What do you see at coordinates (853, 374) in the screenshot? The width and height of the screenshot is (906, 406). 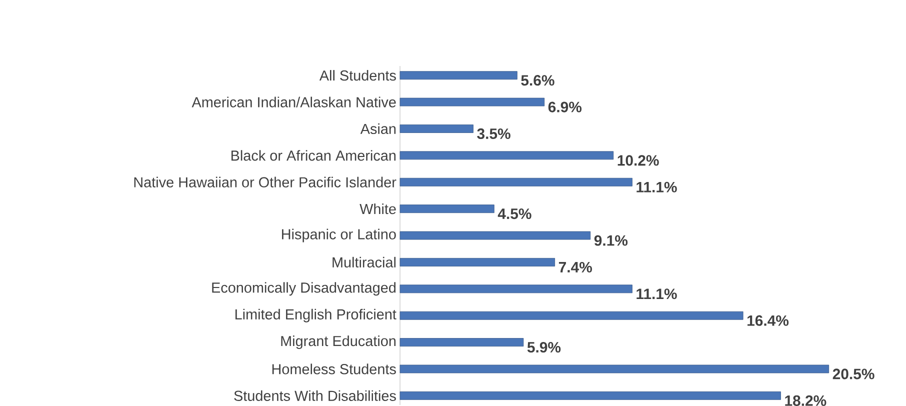 I see `data-label: 20.5%` at bounding box center [853, 374].